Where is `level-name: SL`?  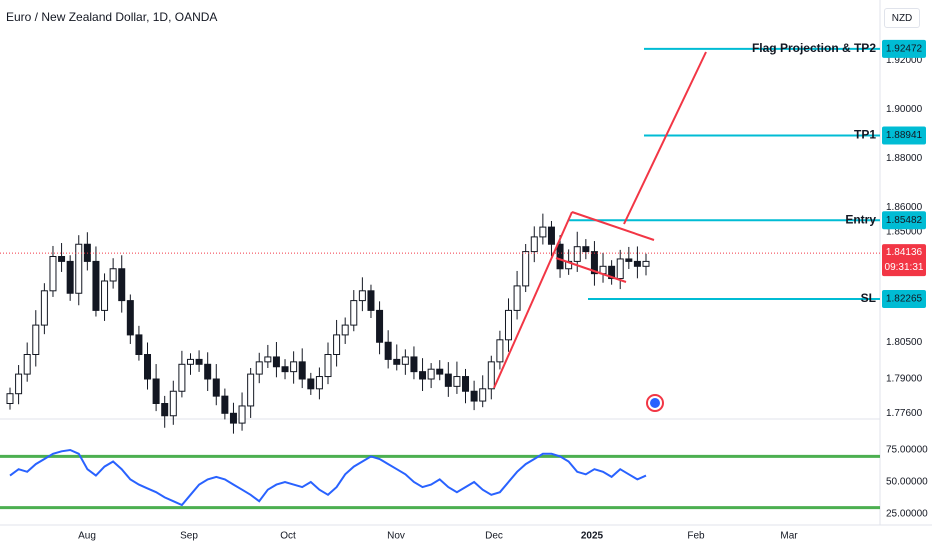 level-name: SL is located at coordinates (868, 298).